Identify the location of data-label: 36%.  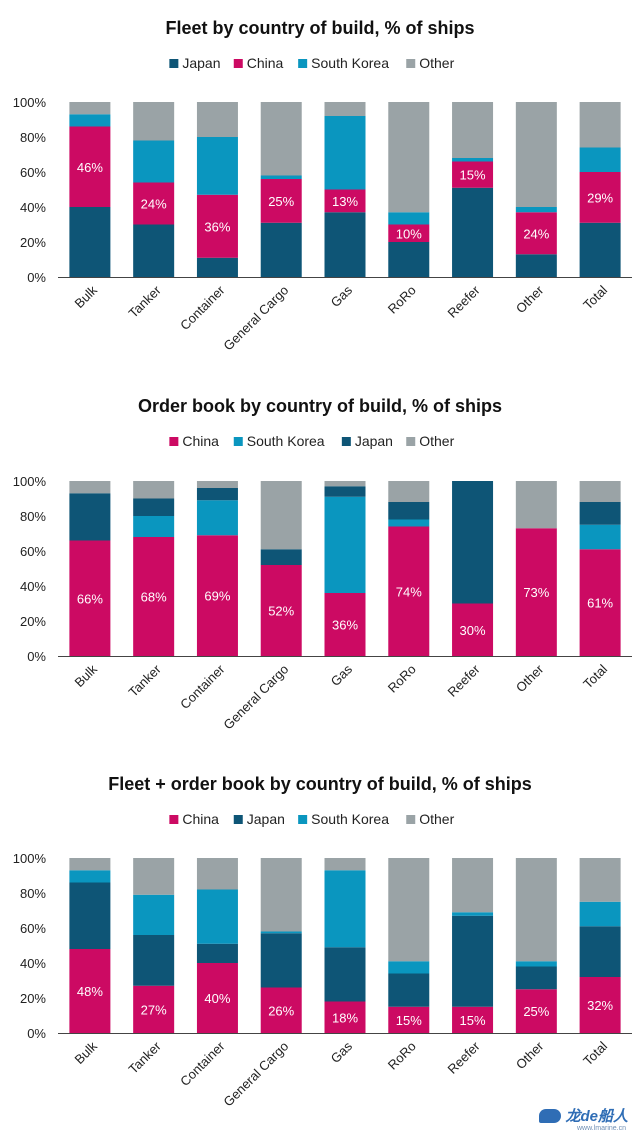
(345, 625).